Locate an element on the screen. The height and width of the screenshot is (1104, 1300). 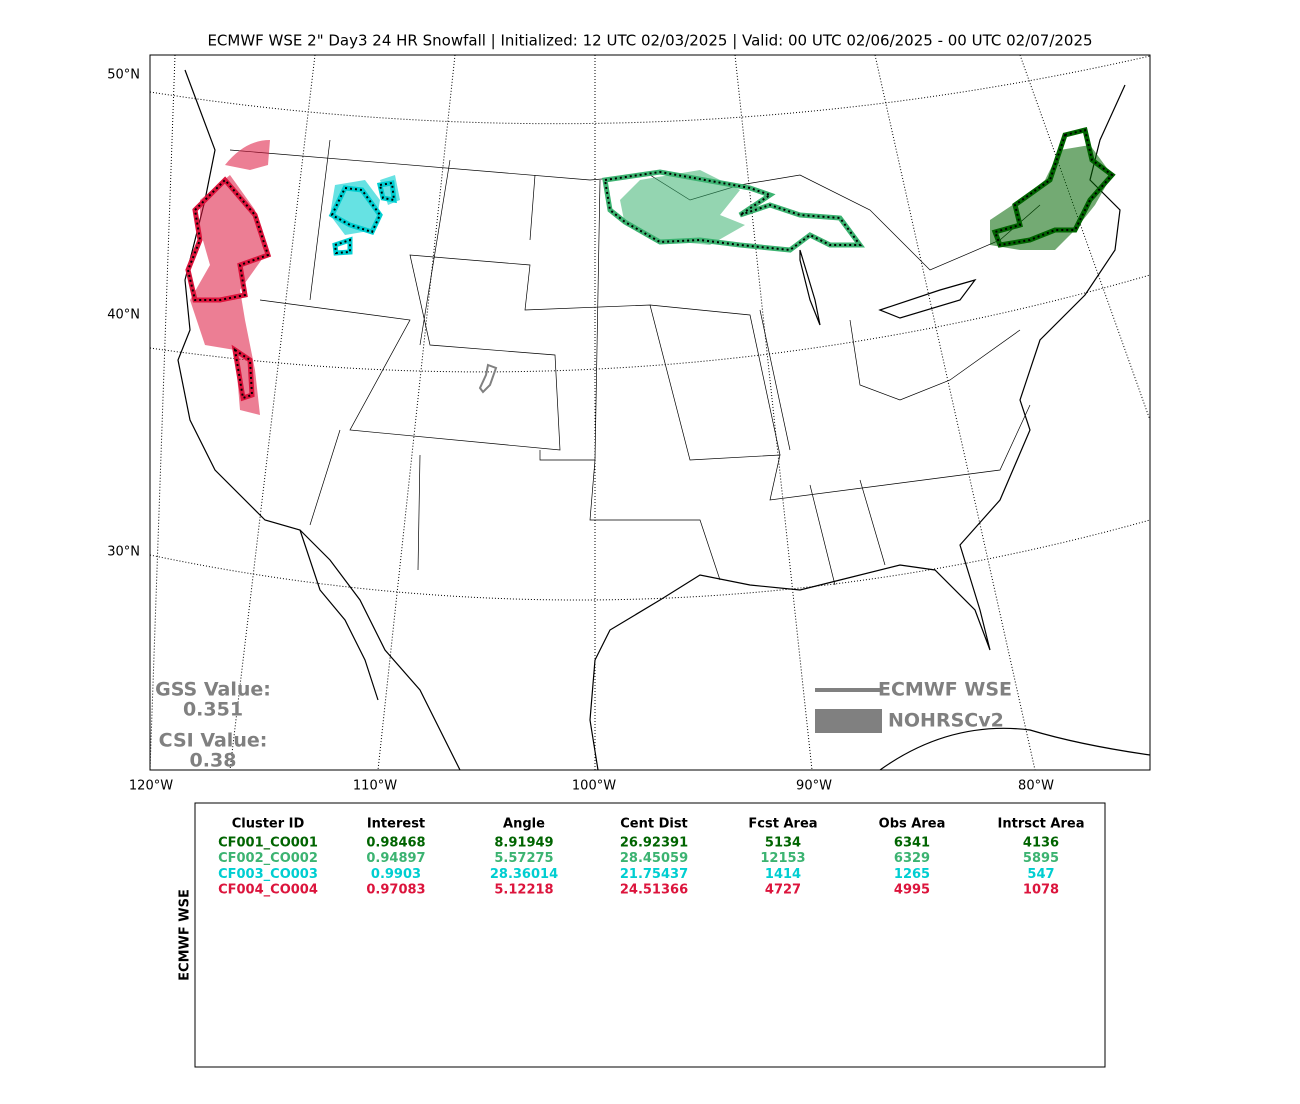
table-cell: 24.51366 is located at coordinates (654, 890).